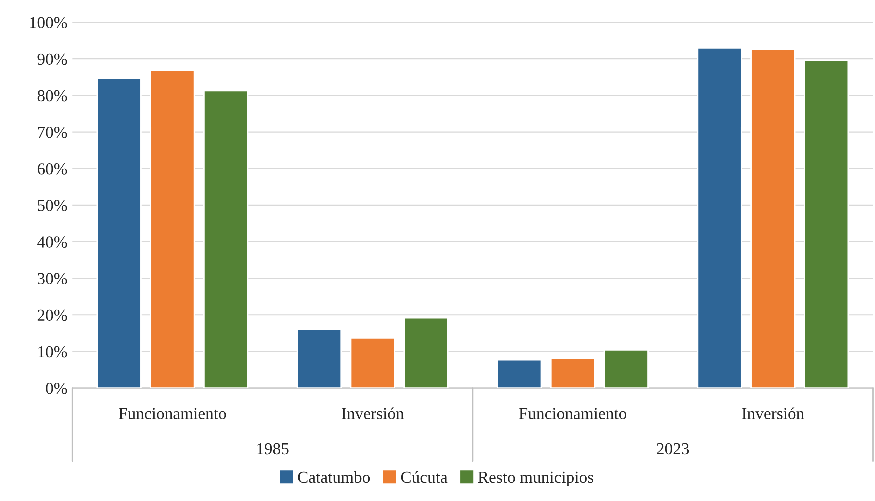 The image size is (875, 501). I want to click on y-tick-label: 50%, so click(53, 206).